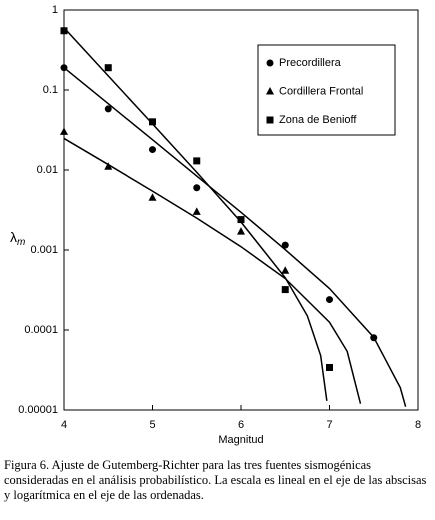 This screenshot has height=520, width=435. I want to click on y-tick-label: 0.0001, so click(41, 330).